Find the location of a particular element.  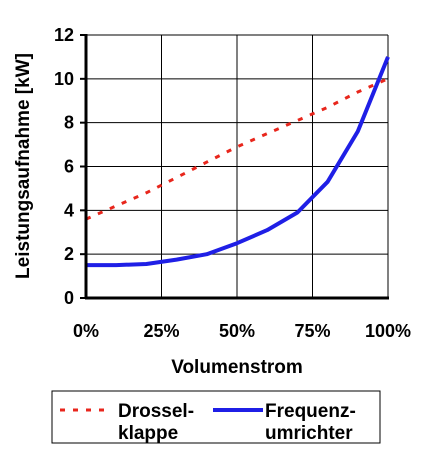

x-tick-label: 75% is located at coordinates (312, 331).